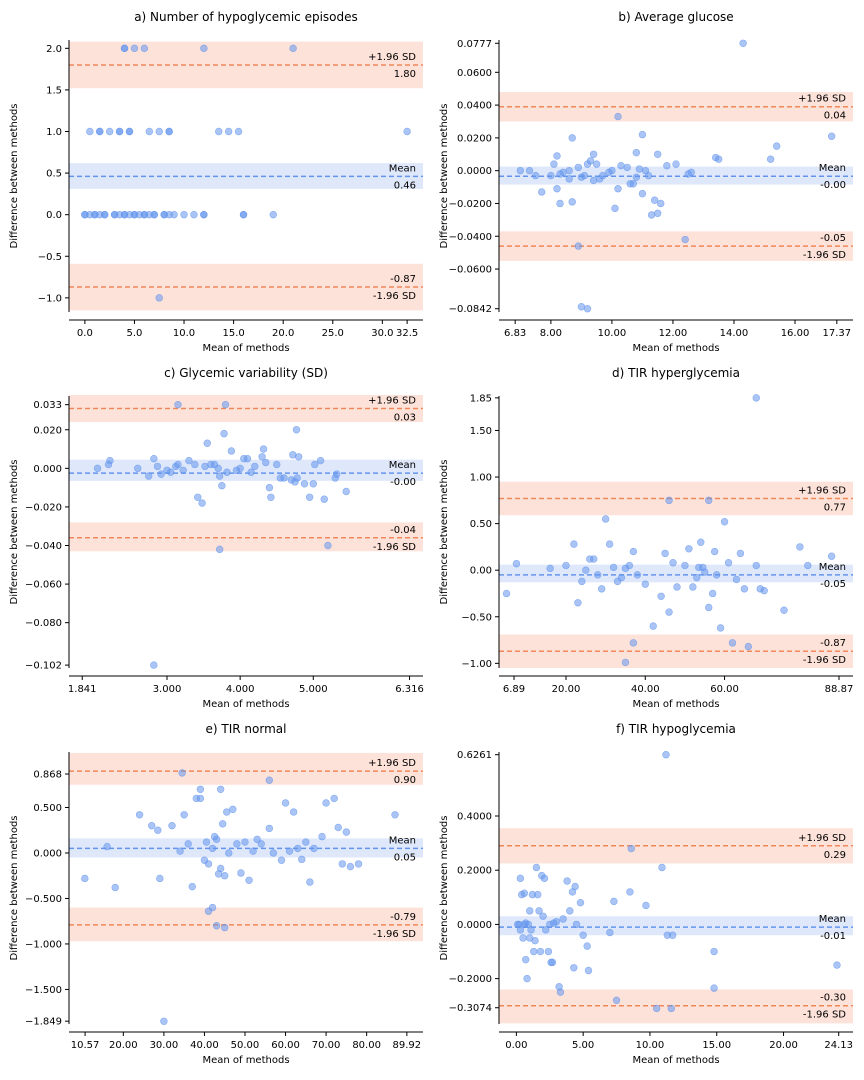 The height and width of the screenshot is (1080, 864). Describe the element at coordinates (481, 478) in the screenshot. I see `y-tick-label: 1.00` at that location.